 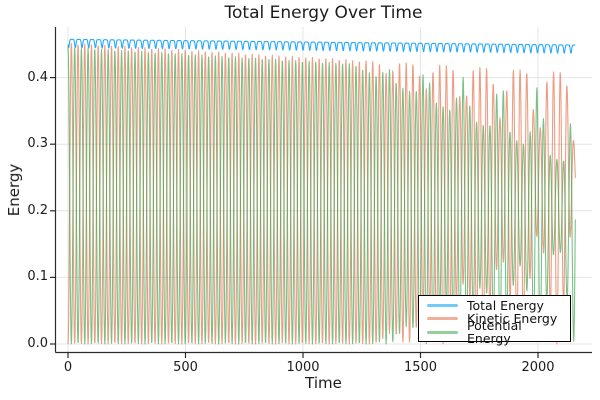 I want to click on legend-row-total: Total Energy, so click(x=495, y=305).